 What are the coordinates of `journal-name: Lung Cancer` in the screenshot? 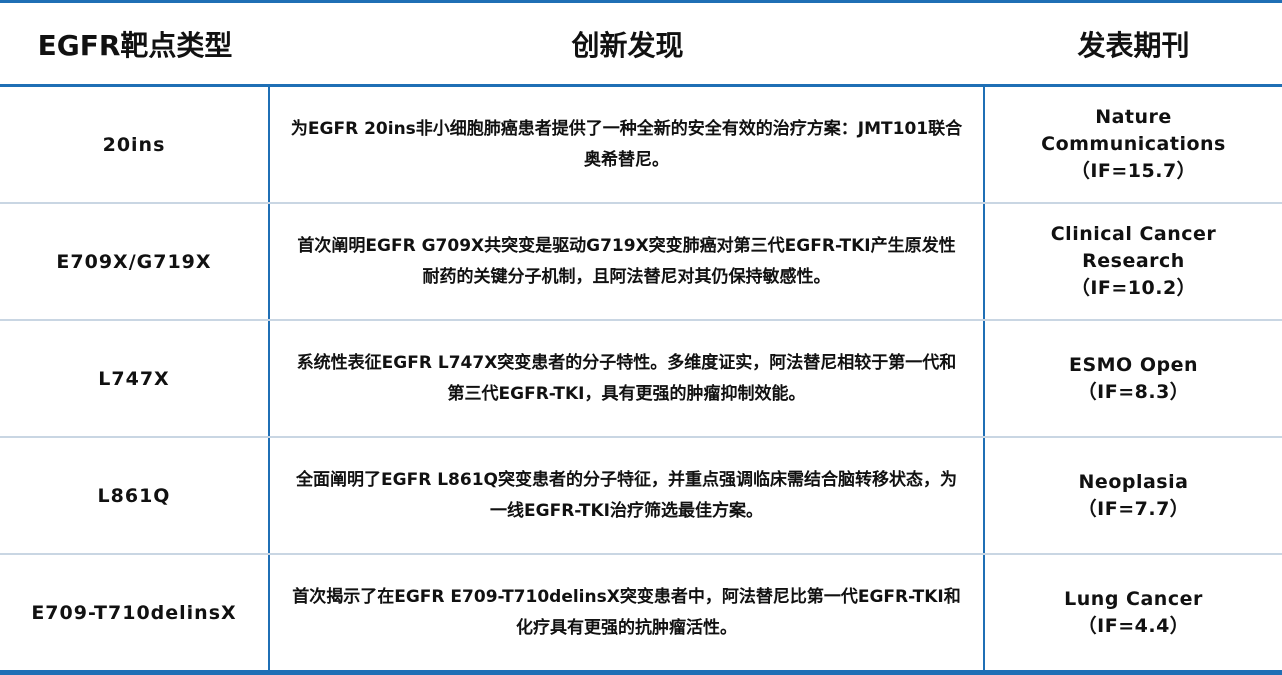 It's located at (1133, 598).